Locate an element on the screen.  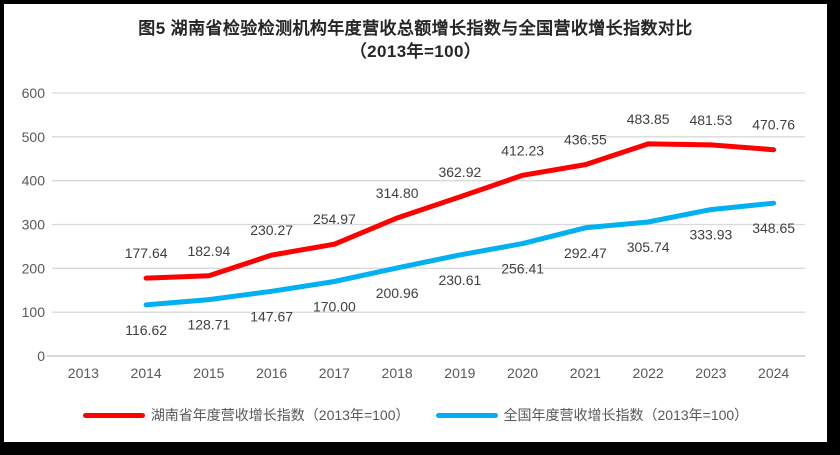
data-label-series-1: 128.71 is located at coordinates (208, 325).